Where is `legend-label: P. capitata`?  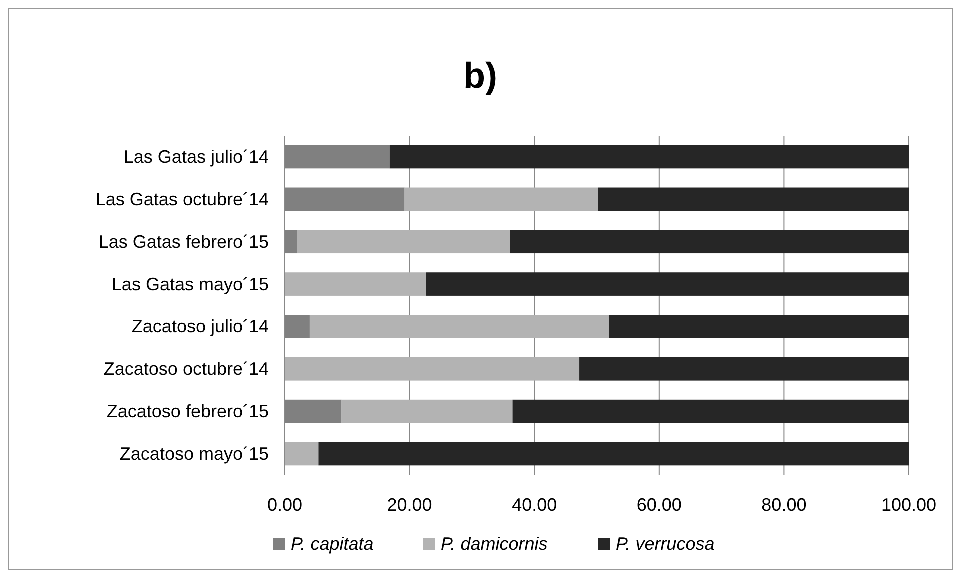 legend-label: P. capitata is located at coordinates (332, 544).